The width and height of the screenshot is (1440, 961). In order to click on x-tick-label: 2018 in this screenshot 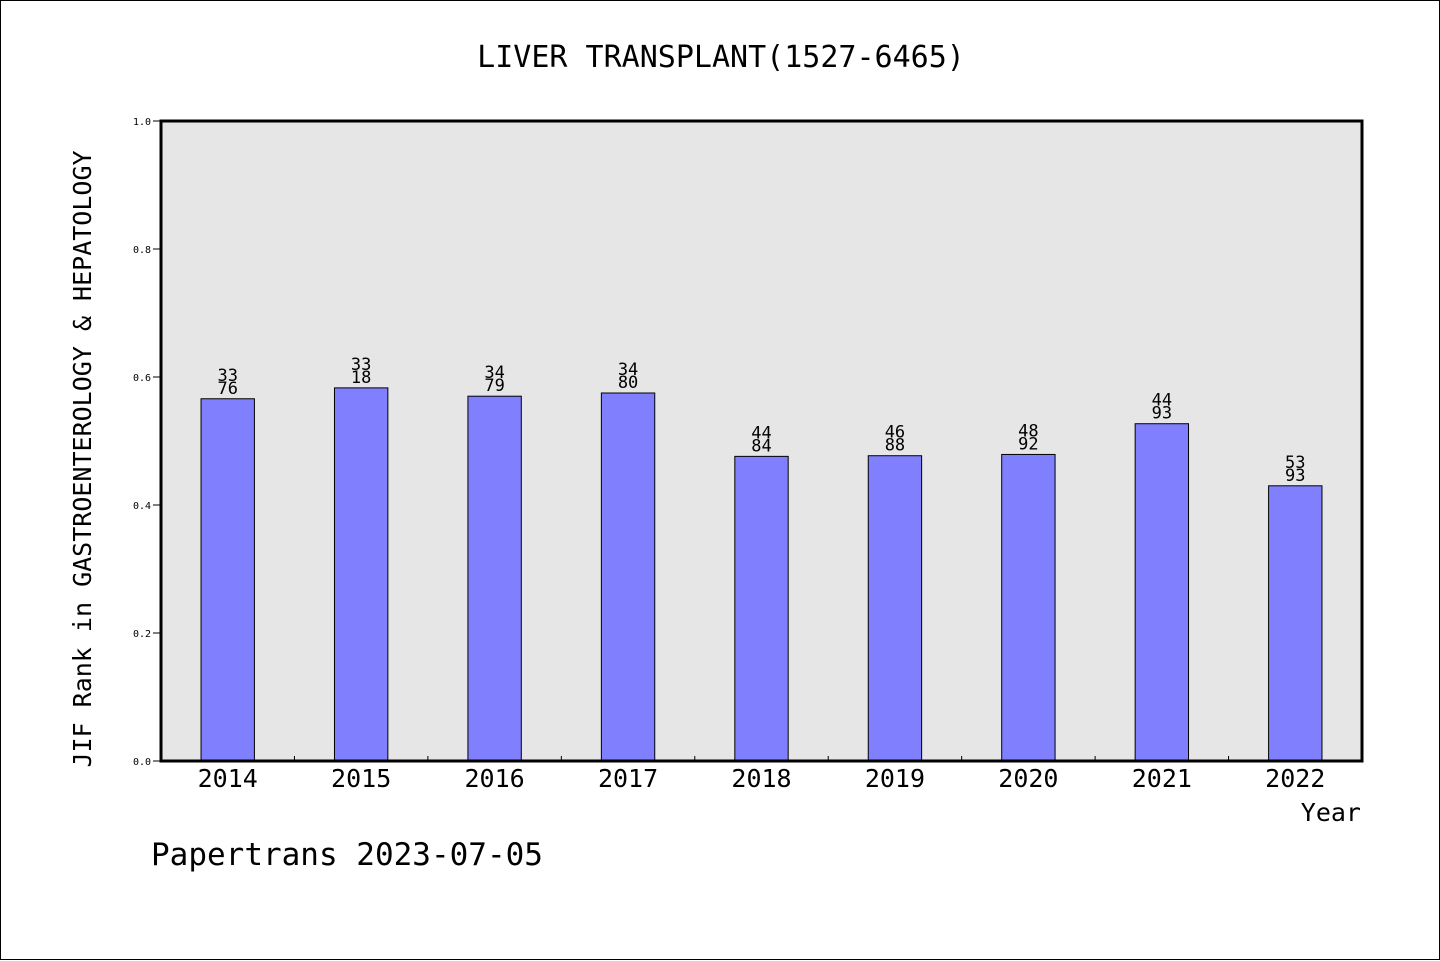, I will do `click(761, 778)`.